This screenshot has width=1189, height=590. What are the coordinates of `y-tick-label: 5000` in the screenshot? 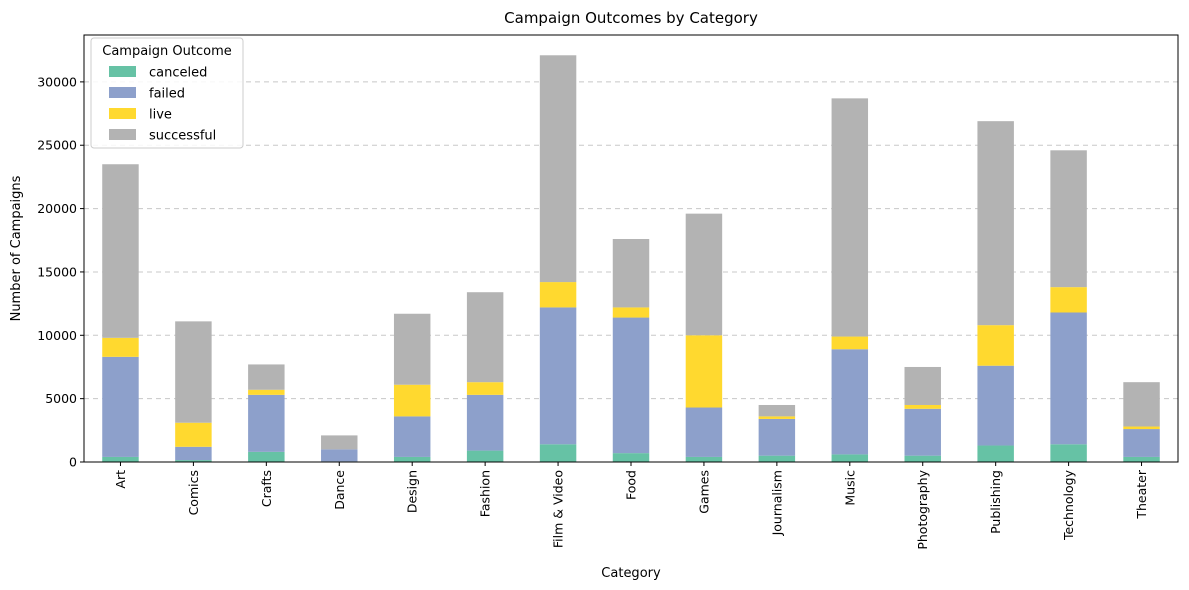 It's located at (61, 398).